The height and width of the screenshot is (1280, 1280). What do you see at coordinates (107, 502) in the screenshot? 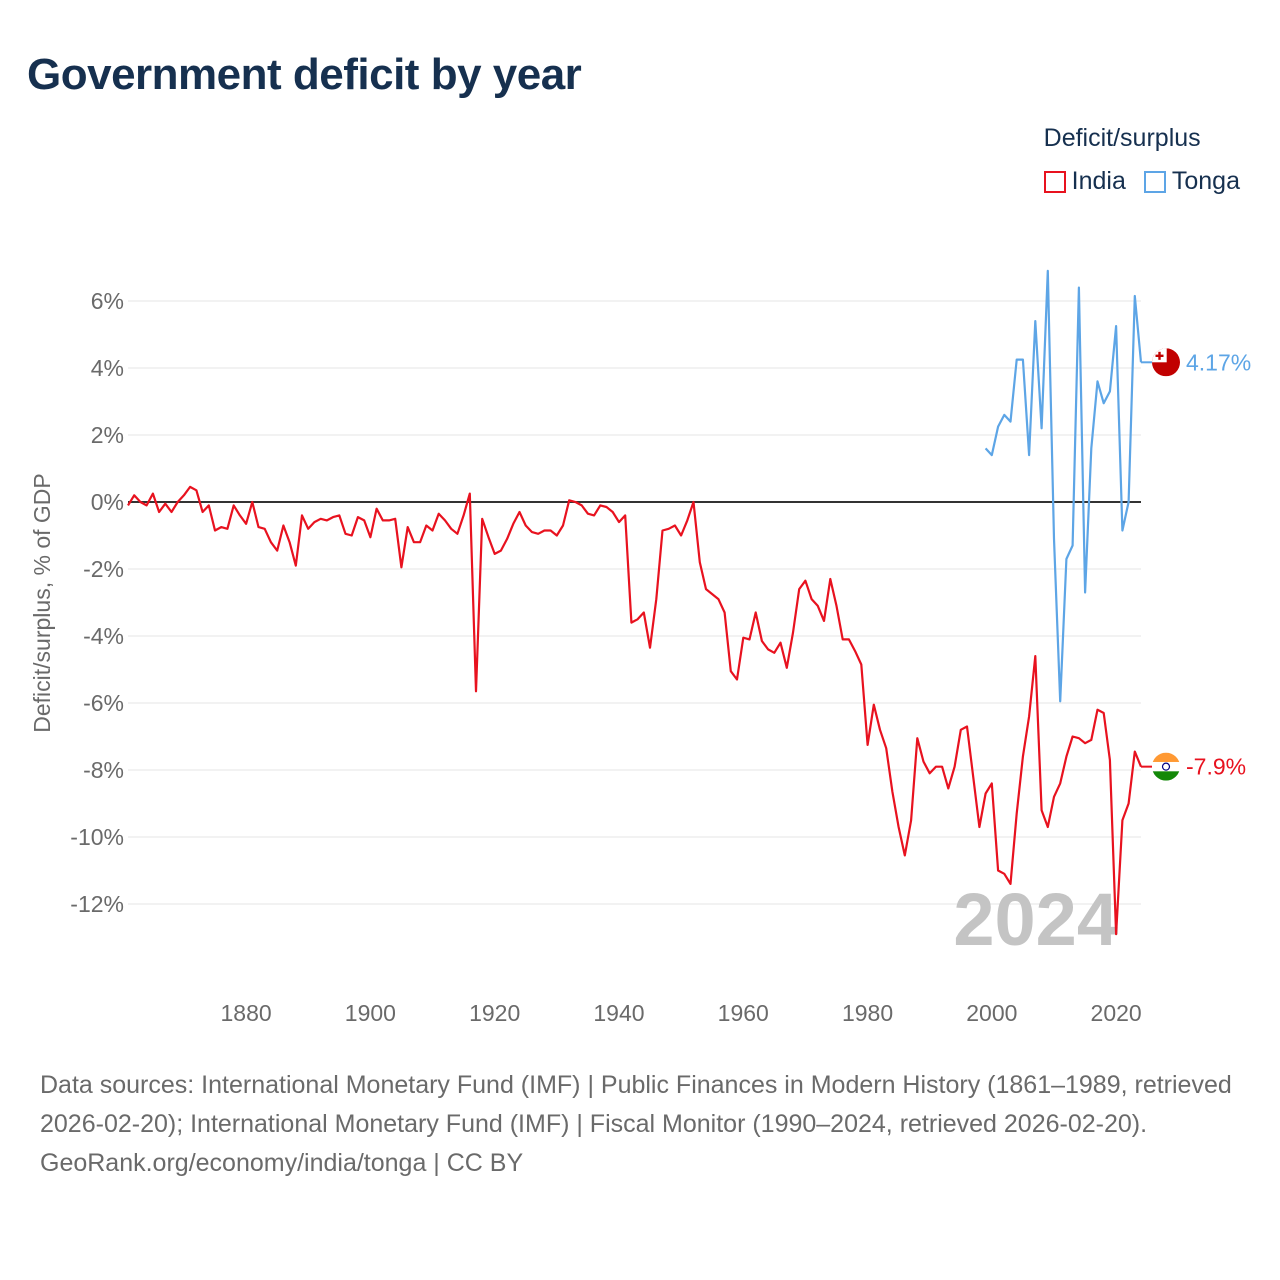
I see `y-tick-label: 0%` at bounding box center [107, 502].